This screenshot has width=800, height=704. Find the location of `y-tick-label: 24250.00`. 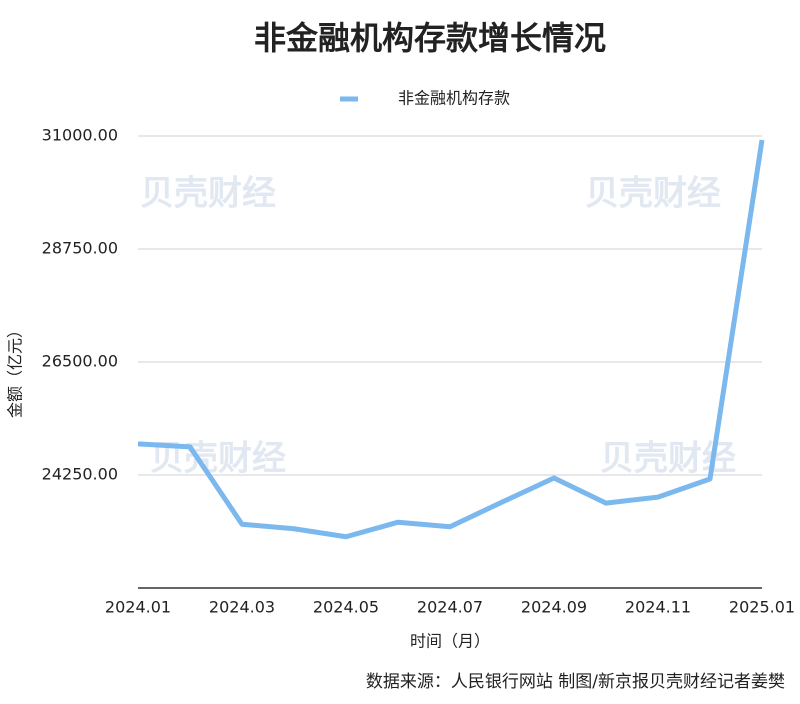

y-tick-label: 24250.00 is located at coordinates (80, 474).